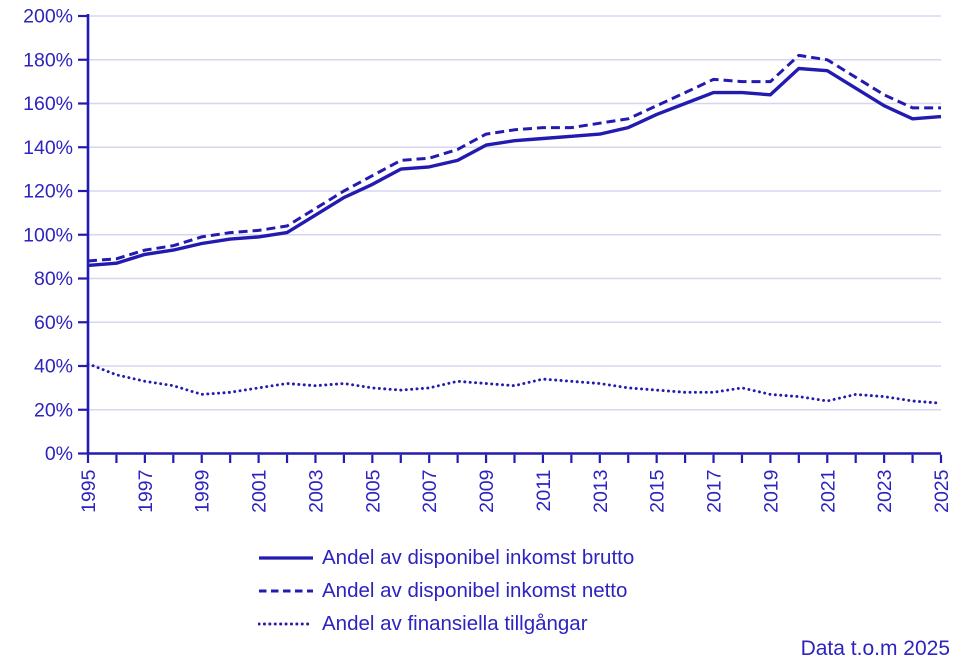  I want to click on legend-item-tillgangar: Andel av finansiella tillgångar, so click(446, 623).